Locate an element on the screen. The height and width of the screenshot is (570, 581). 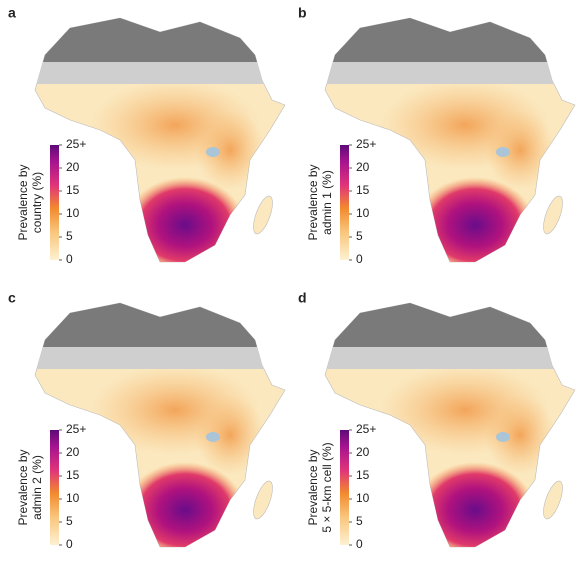
legend-title: admin 1 (%) is located at coordinates (327, 202).